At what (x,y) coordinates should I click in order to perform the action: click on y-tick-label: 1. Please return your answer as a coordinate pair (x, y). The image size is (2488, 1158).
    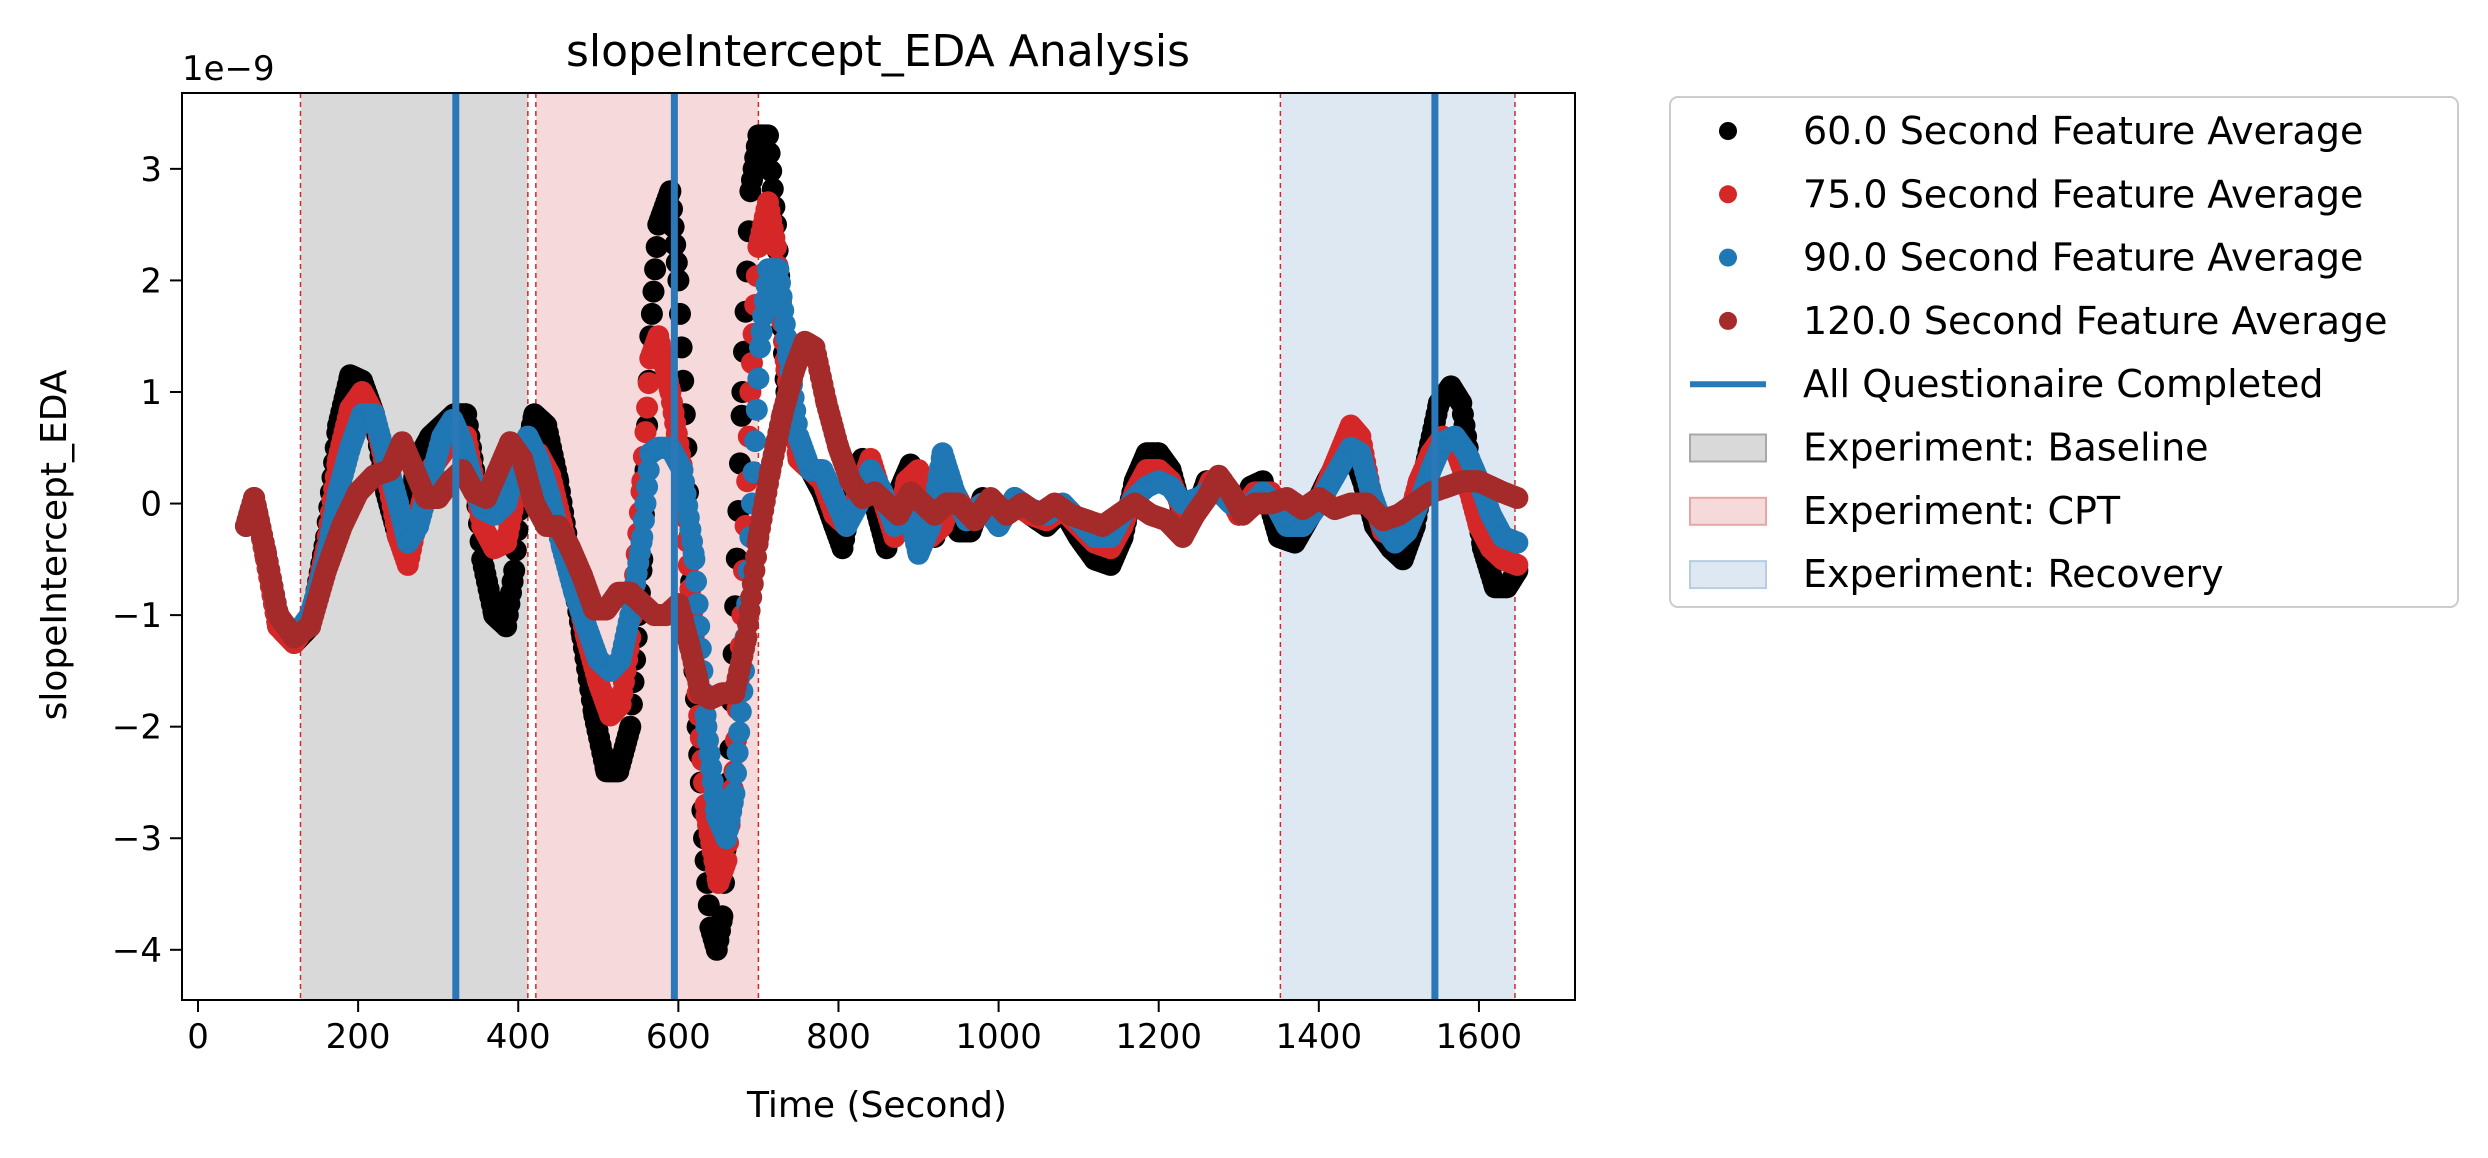
    Looking at the image, I should click on (151, 393).